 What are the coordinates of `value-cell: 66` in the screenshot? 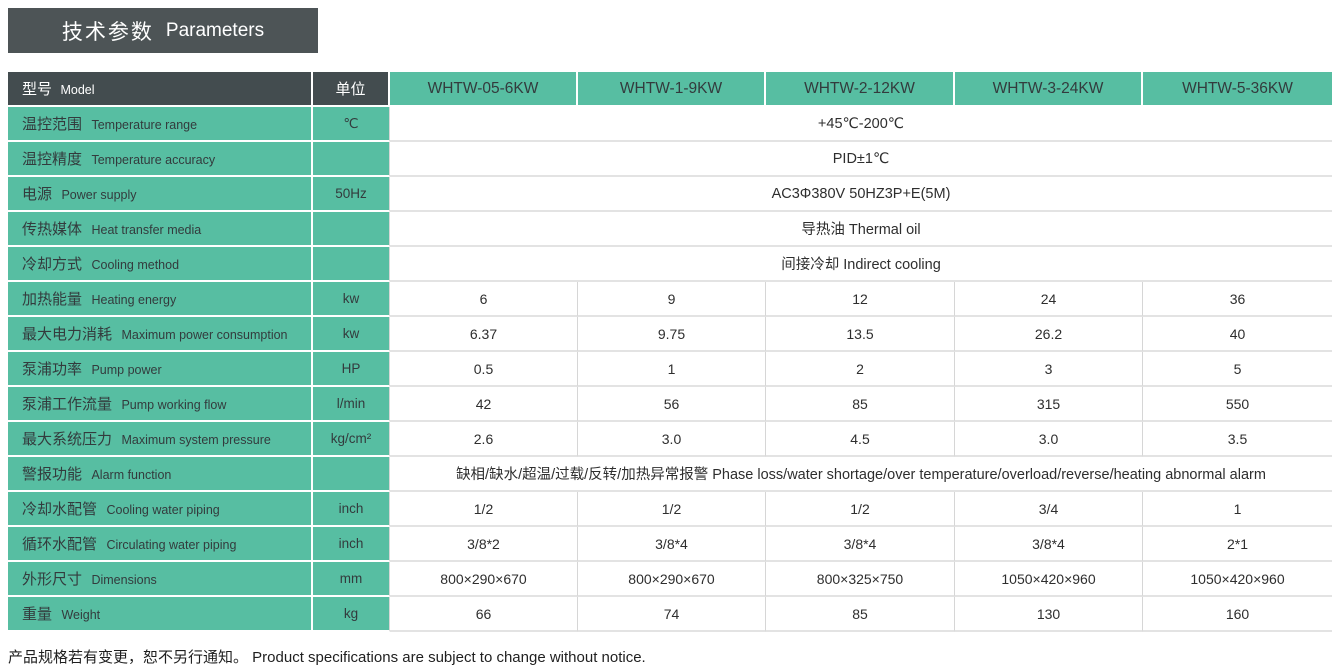 It's located at (484, 614).